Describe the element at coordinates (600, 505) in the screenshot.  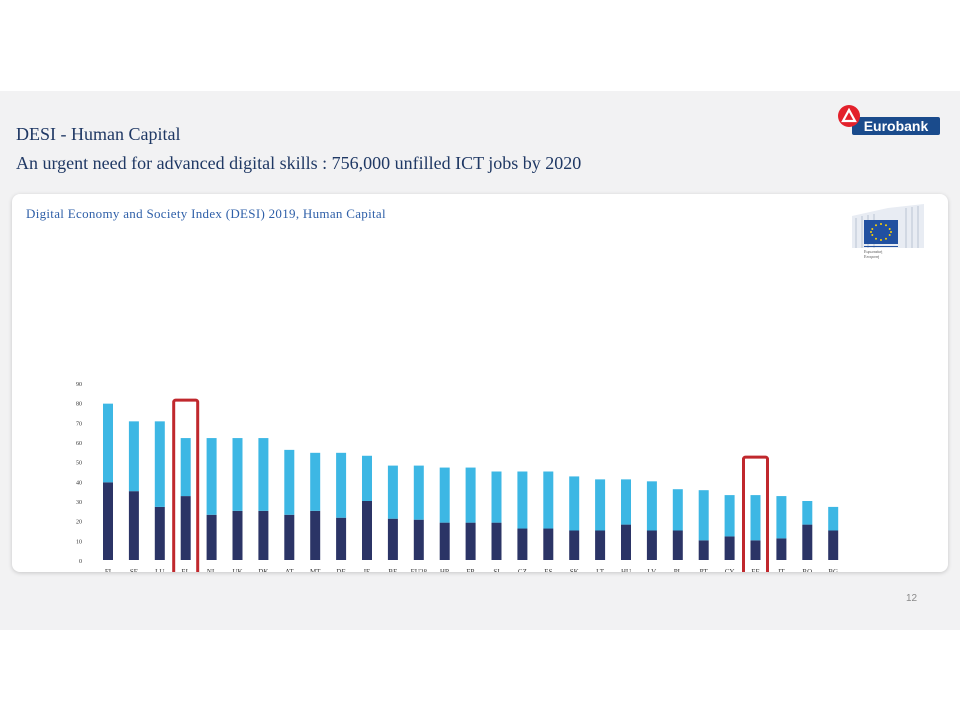
I see `bar-internet-user-skills-lt` at that location.